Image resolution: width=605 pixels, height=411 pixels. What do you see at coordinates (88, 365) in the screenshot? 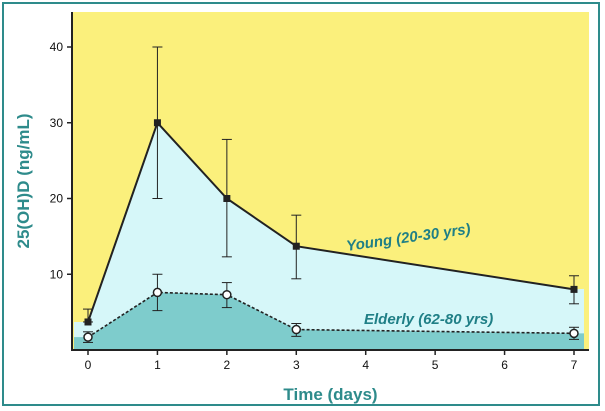
I see `x-tick-label: 0` at bounding box center [88, 365].